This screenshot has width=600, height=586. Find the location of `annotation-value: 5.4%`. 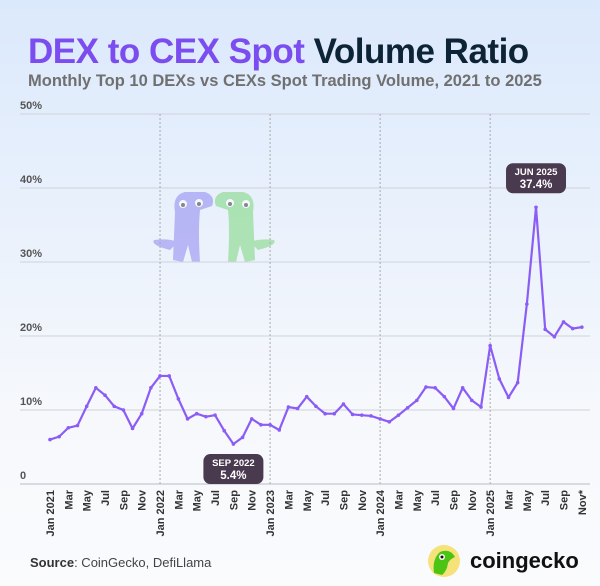

annotation-value: 5.4% is located at coordinates (233, 476).